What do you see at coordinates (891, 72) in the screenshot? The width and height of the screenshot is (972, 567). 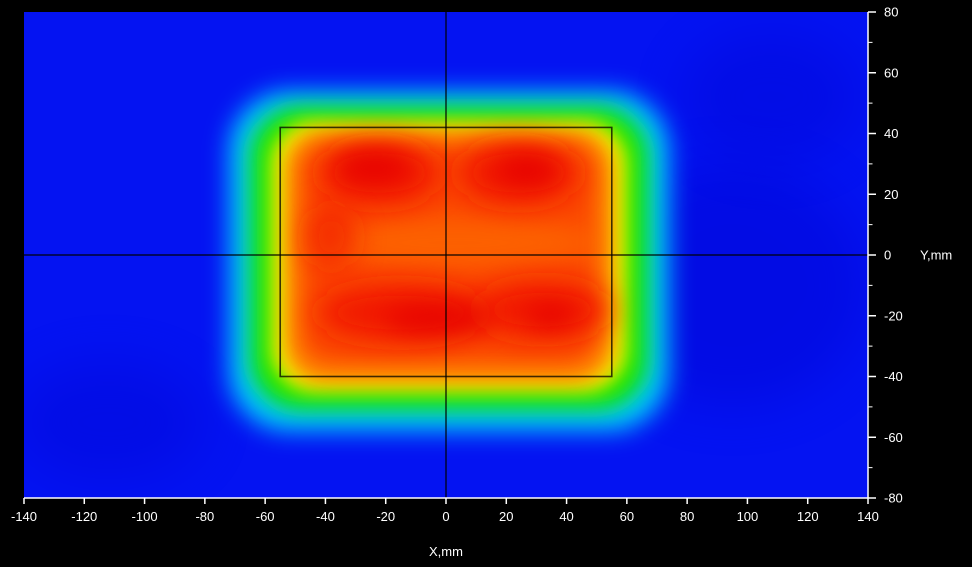 I see `y-tick-label: 60` at bounding box center [891, 72].